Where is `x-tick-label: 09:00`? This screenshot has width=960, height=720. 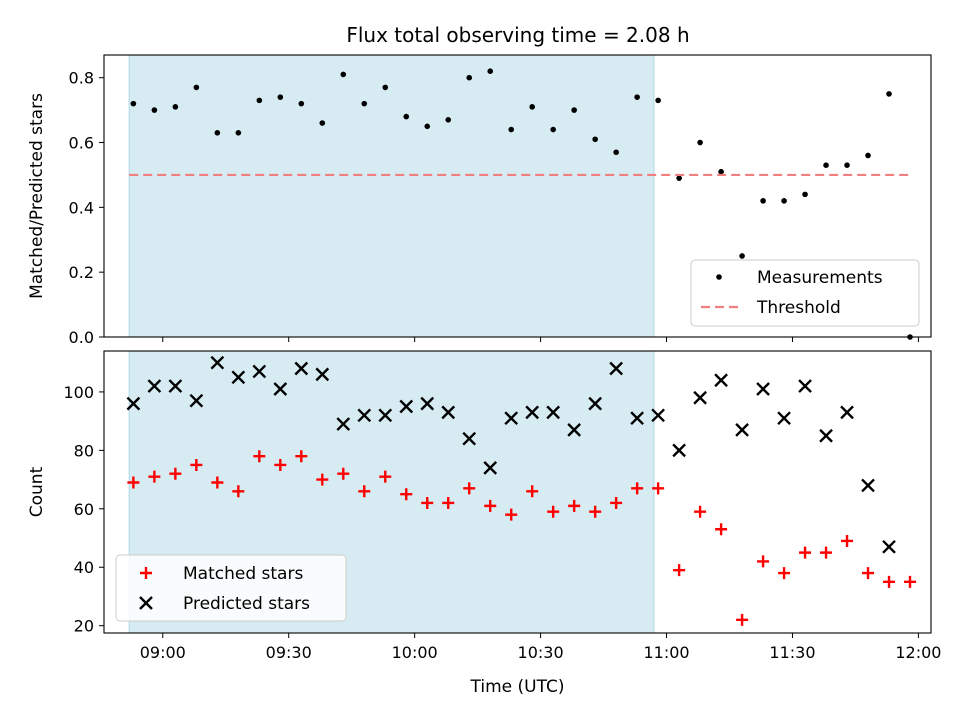
x-tick-label: 09:00 is located at coordinates (163, 652).